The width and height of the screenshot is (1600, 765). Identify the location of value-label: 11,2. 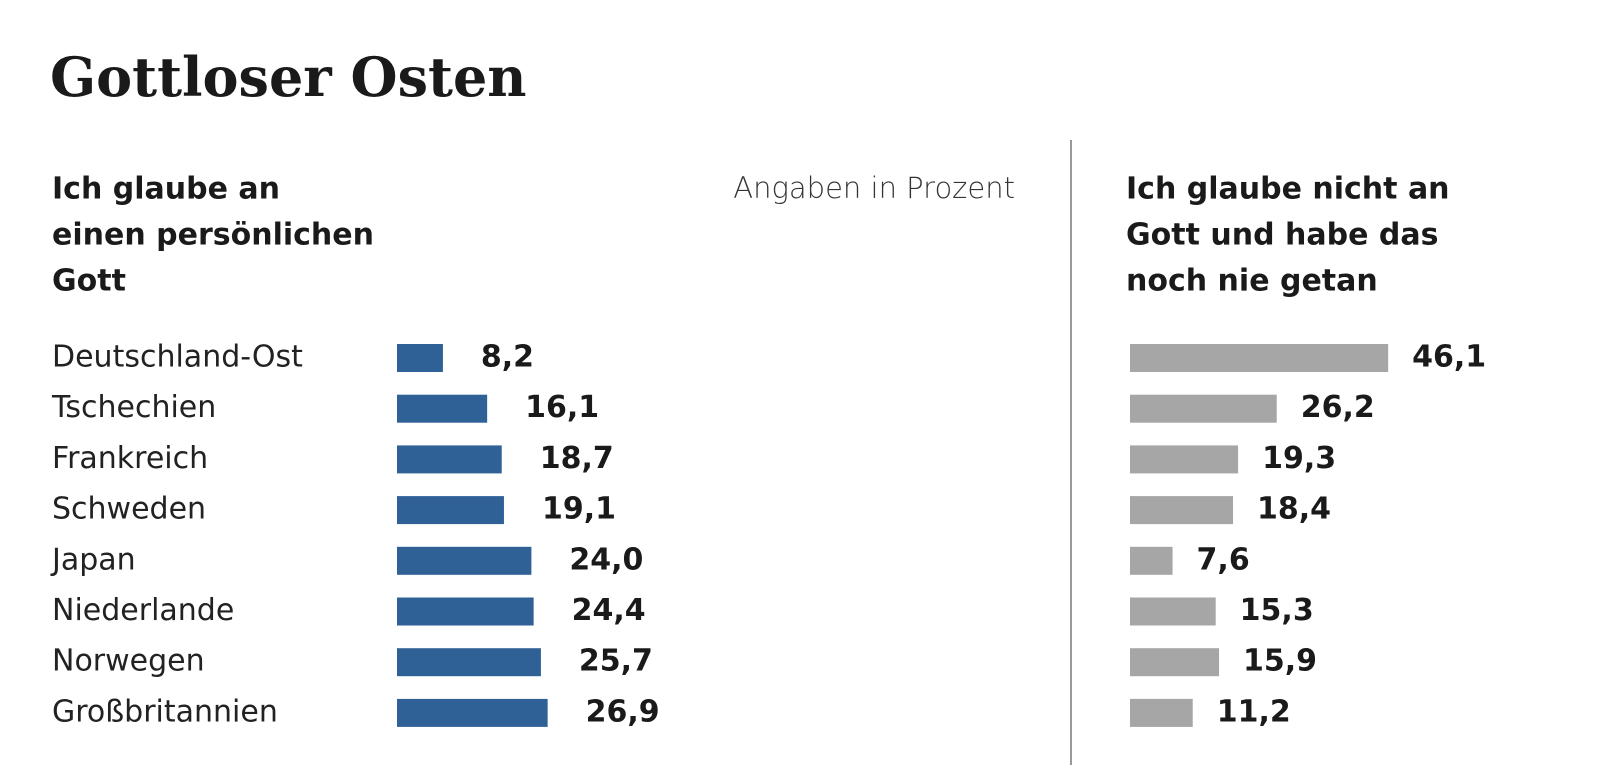
(1254, 711).